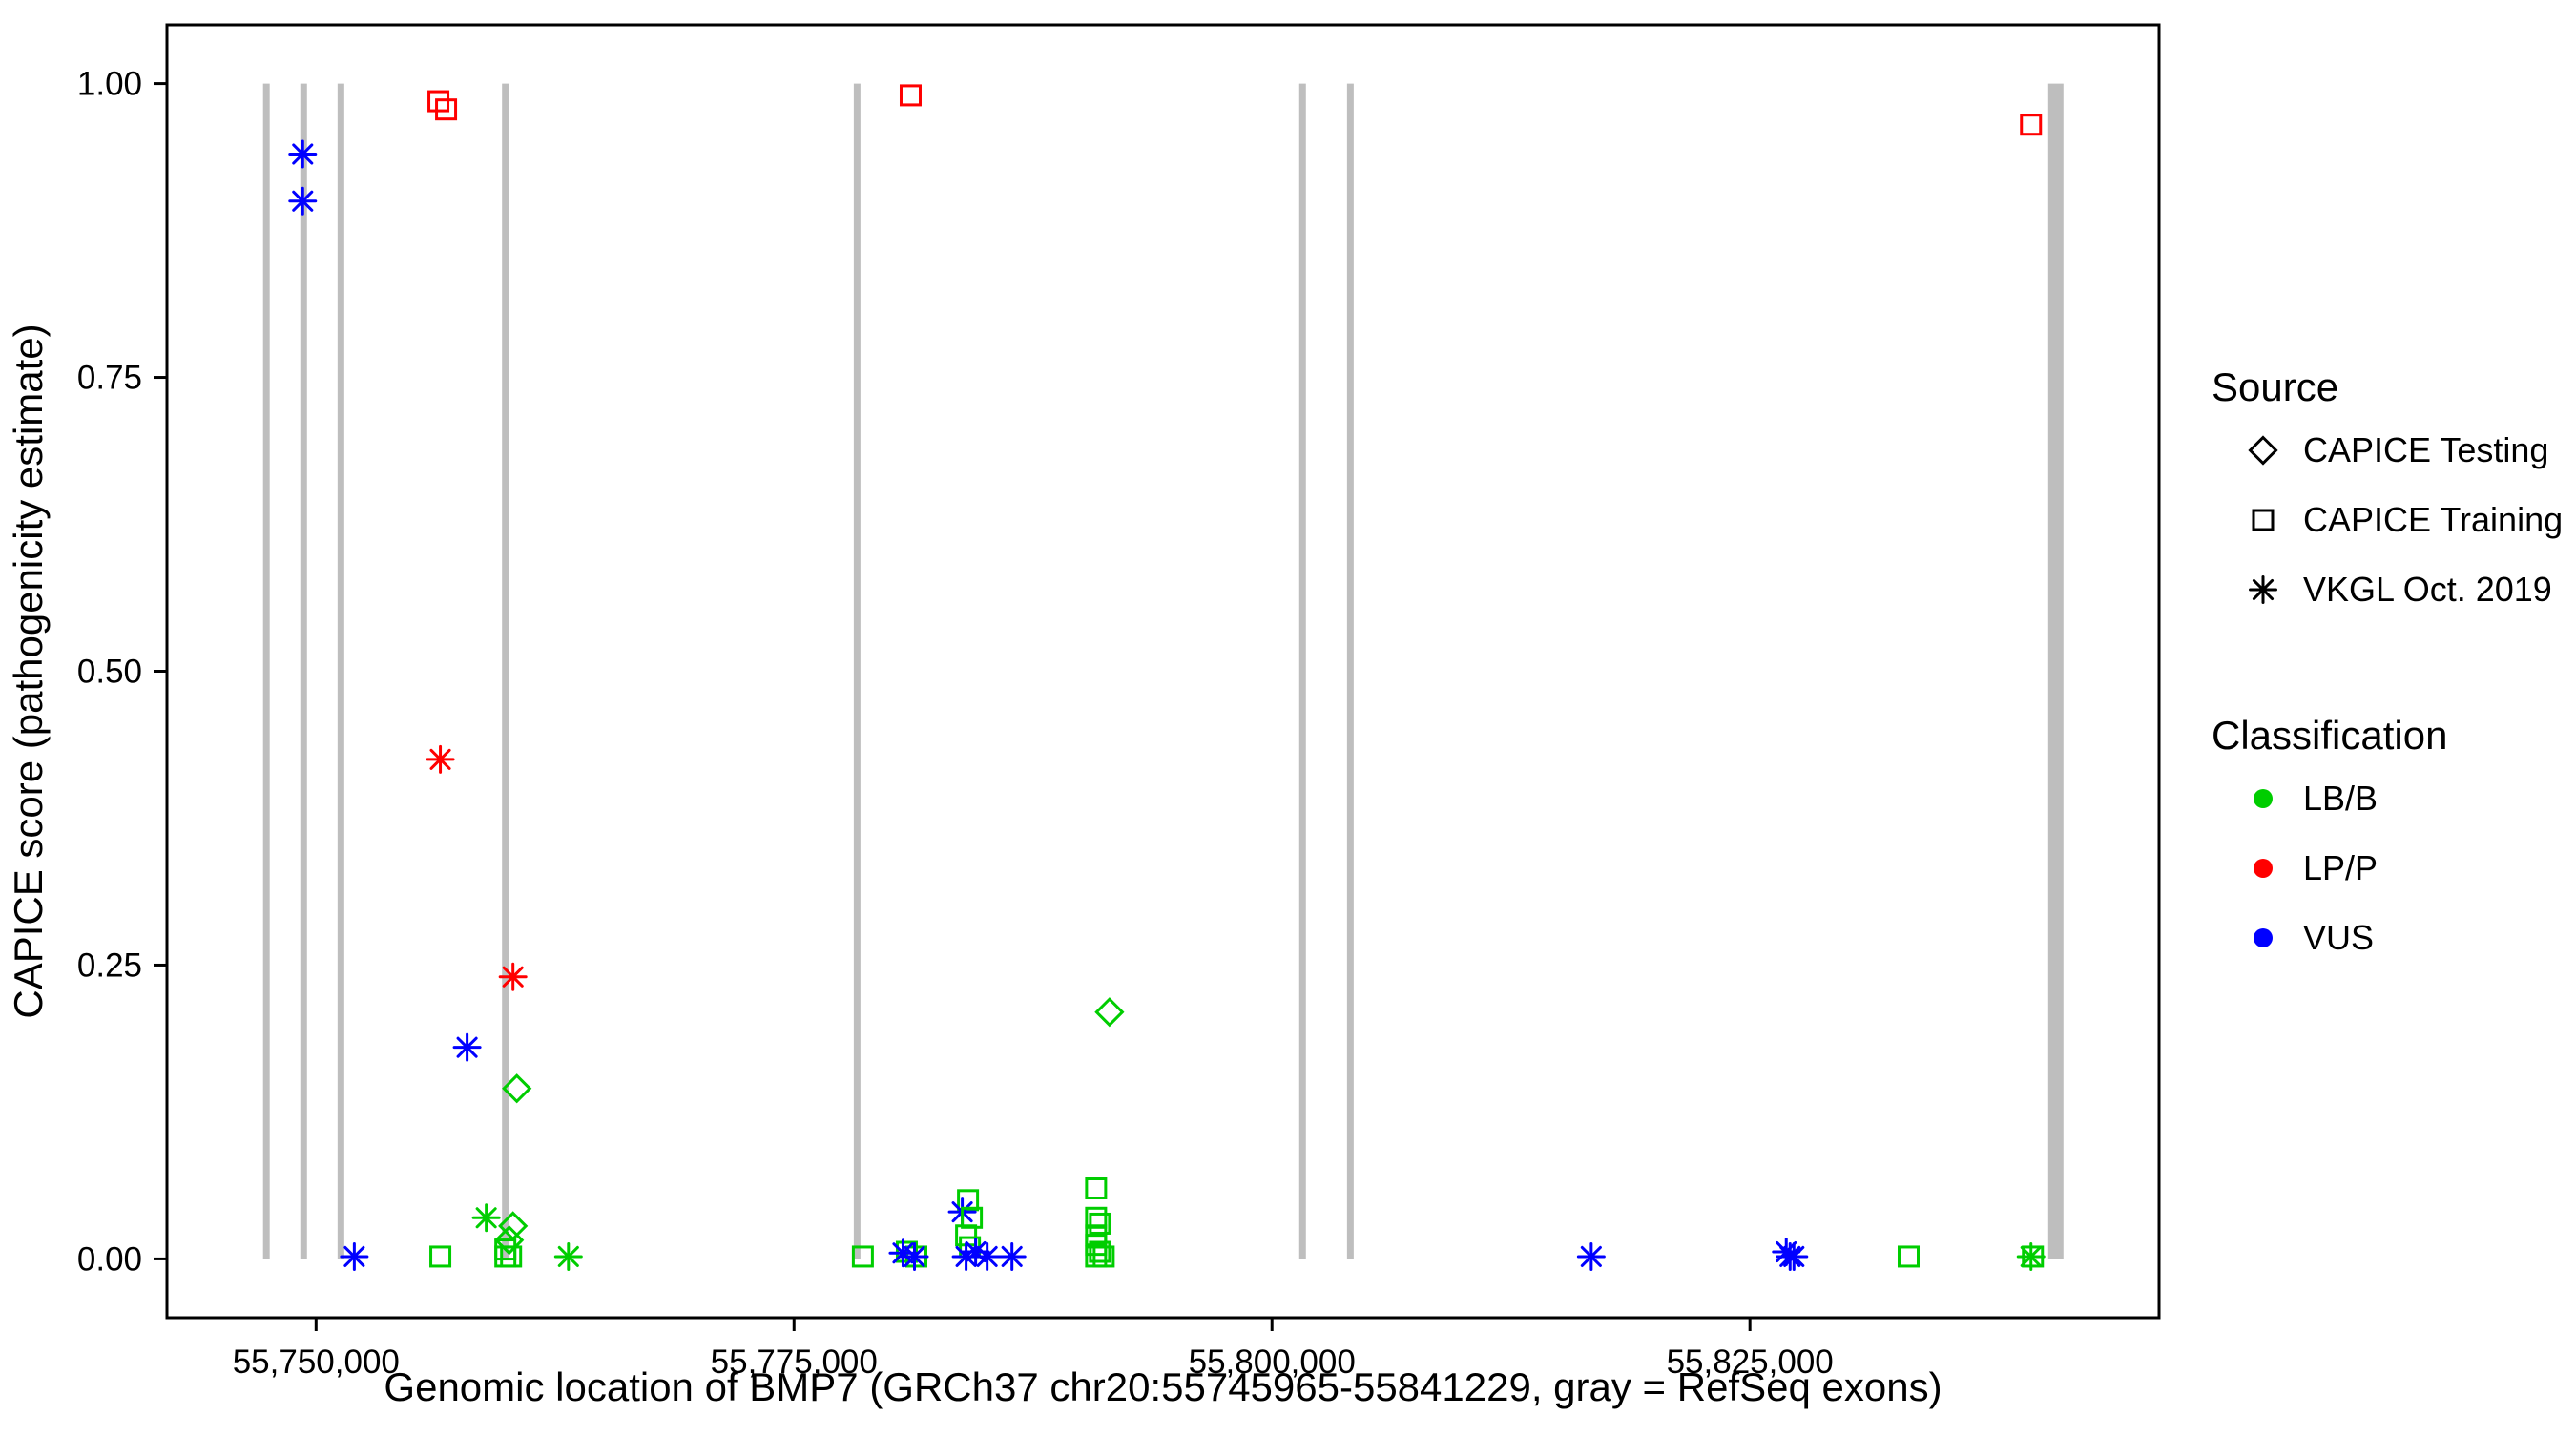  What do you see at coordinates (109, 1259) in the screenshot?
I see `y-tick-label: 0.00` at bounding box center [109, 1259].